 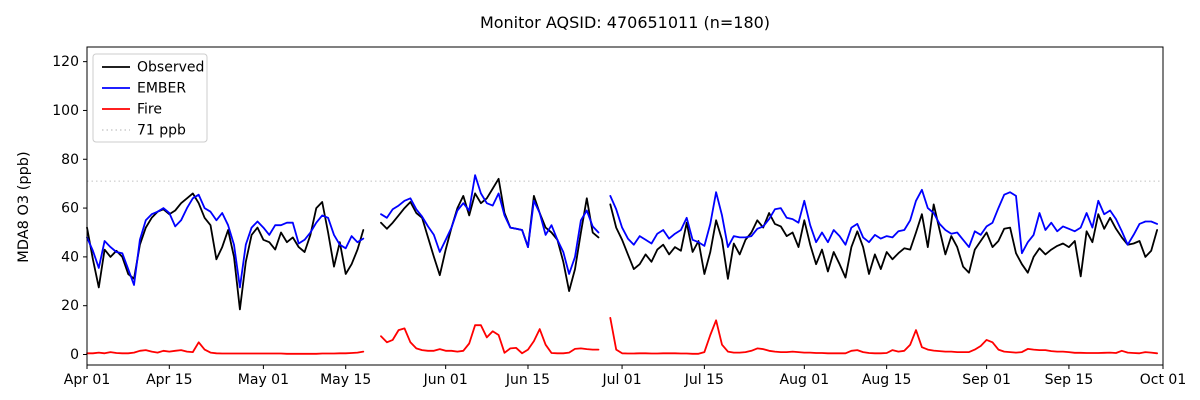 I want to click on legend: Observed EMBER Fire 71 ppb, so click(x=150, y=98).